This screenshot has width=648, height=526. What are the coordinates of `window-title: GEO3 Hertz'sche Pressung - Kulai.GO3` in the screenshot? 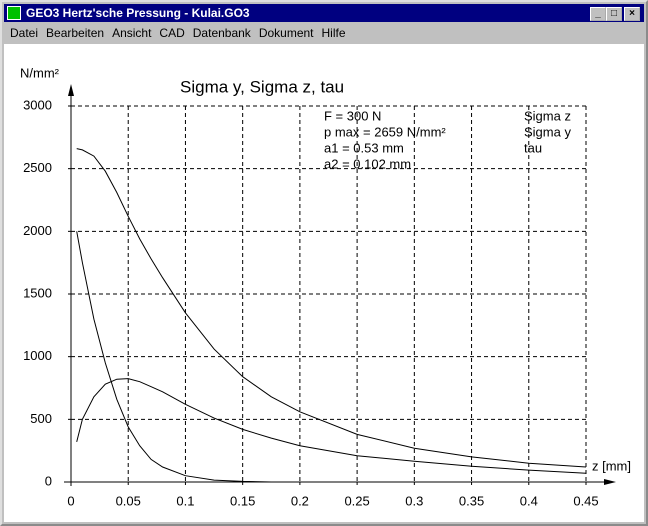 It's located at (138, 13).